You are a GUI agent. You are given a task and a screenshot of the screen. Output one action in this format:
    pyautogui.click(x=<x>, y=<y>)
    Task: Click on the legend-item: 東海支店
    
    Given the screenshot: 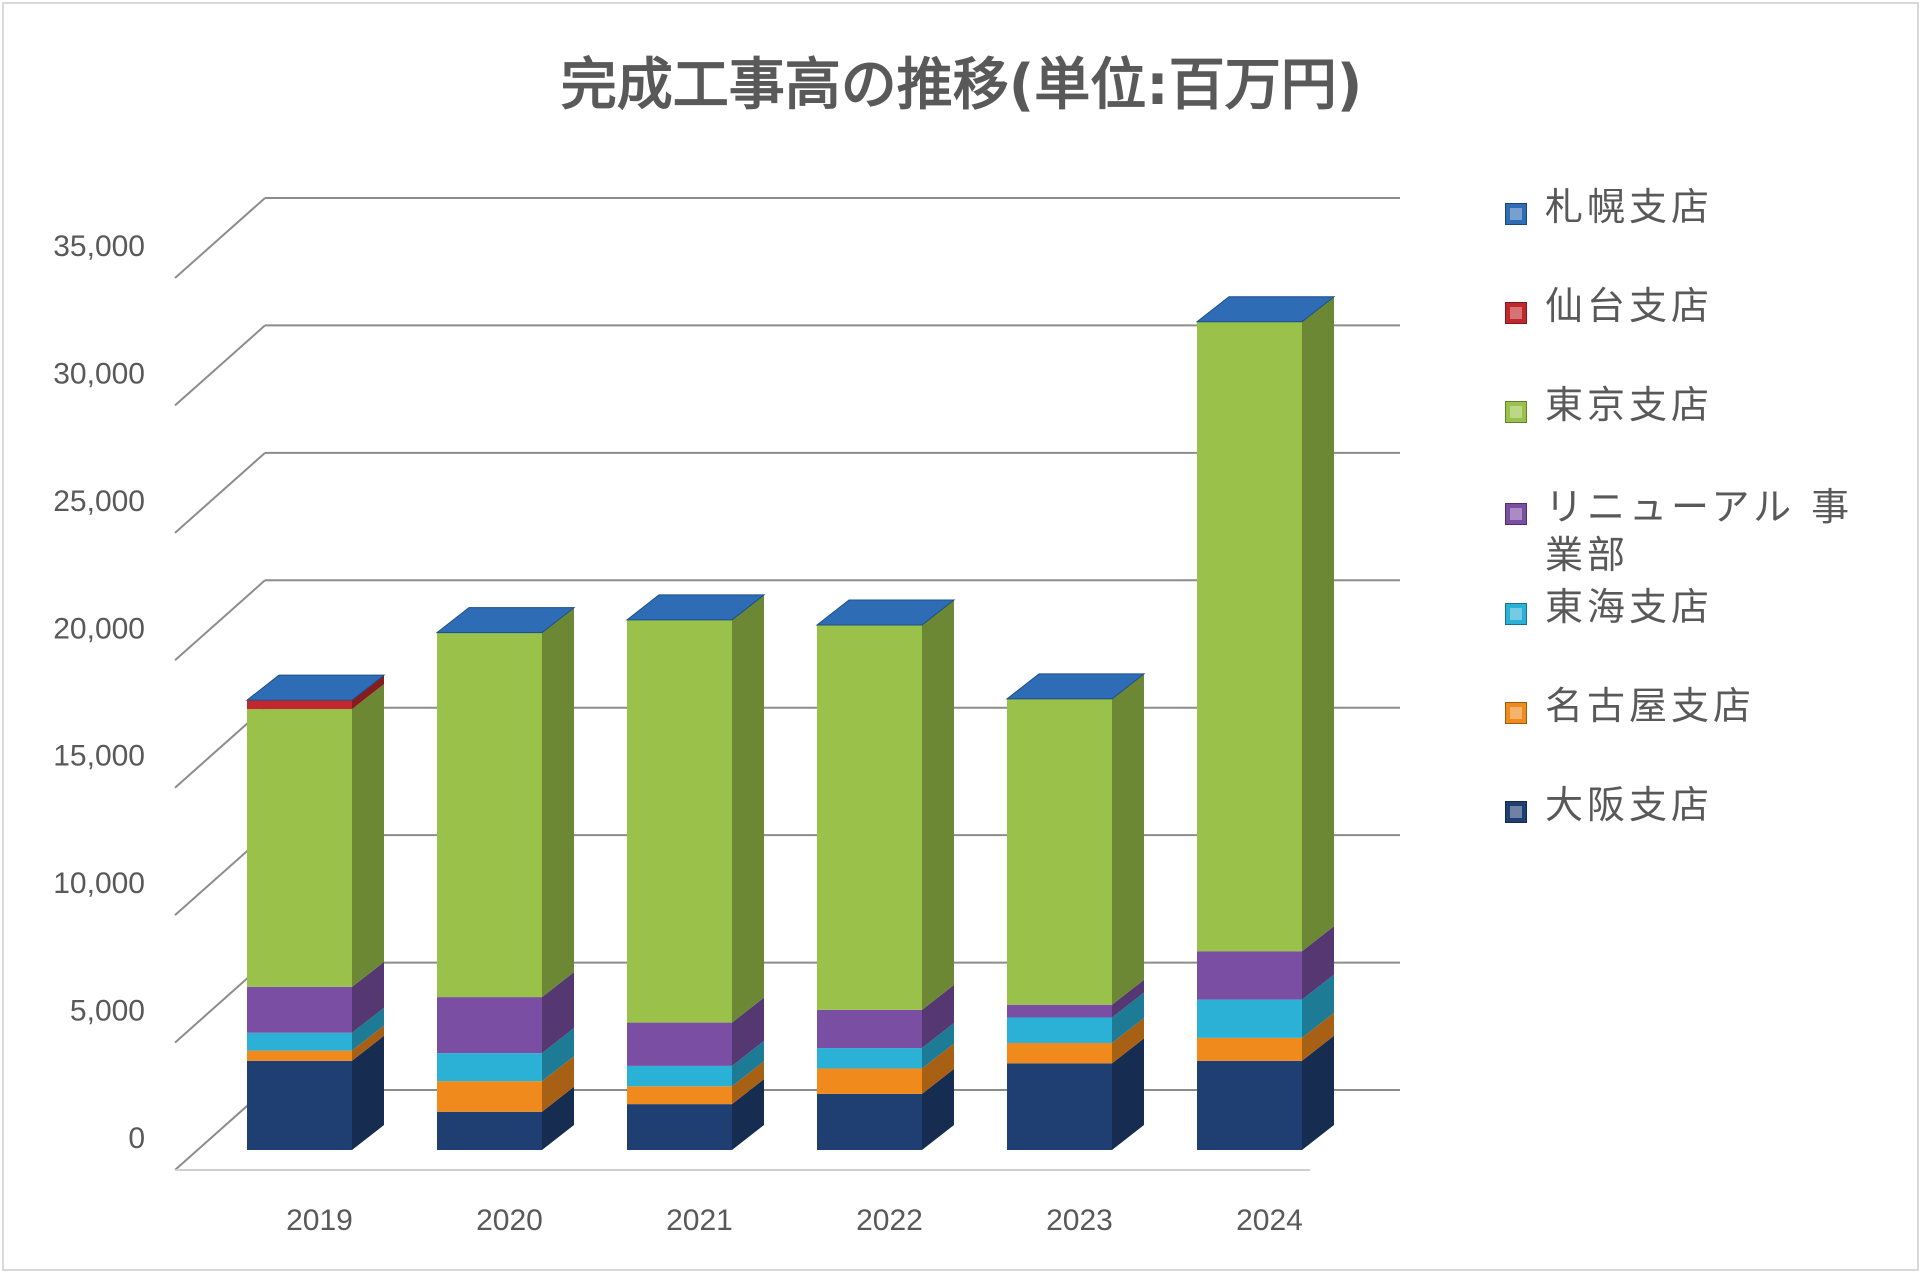 What is the action you would take?
    pyautogui.click(x=1705, y=610)
    